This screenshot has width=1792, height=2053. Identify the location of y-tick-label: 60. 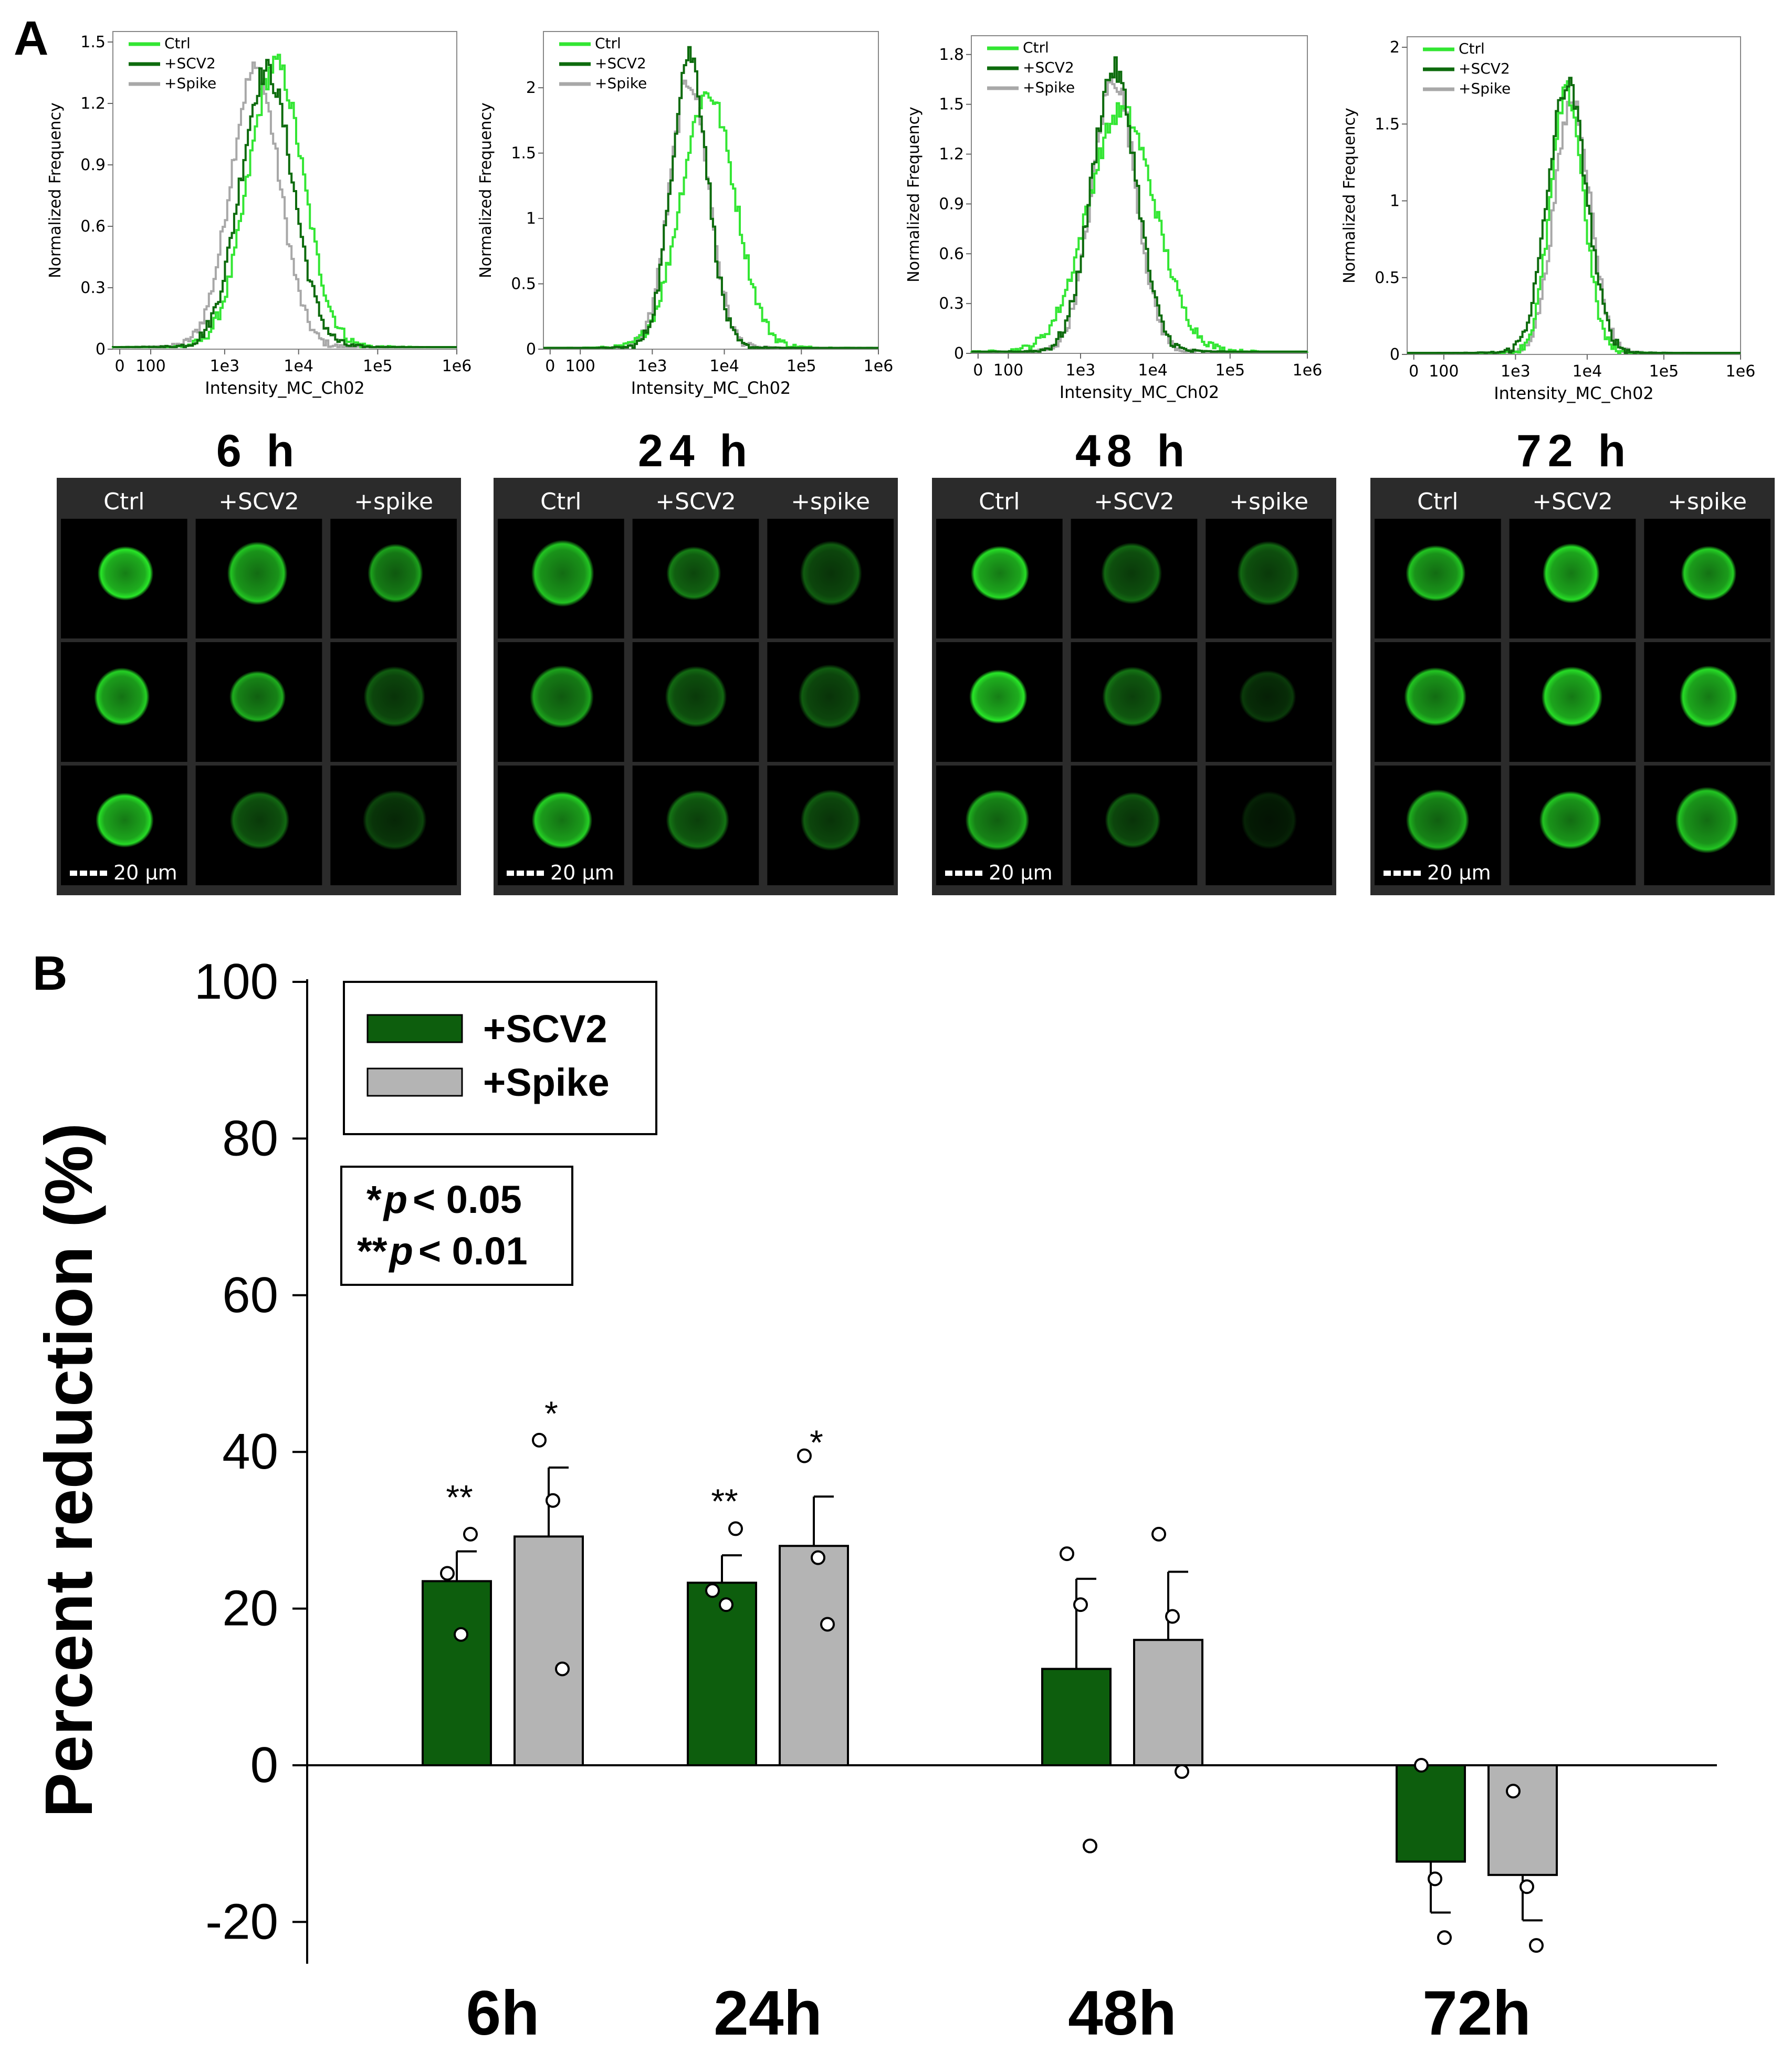
(250, 1295).